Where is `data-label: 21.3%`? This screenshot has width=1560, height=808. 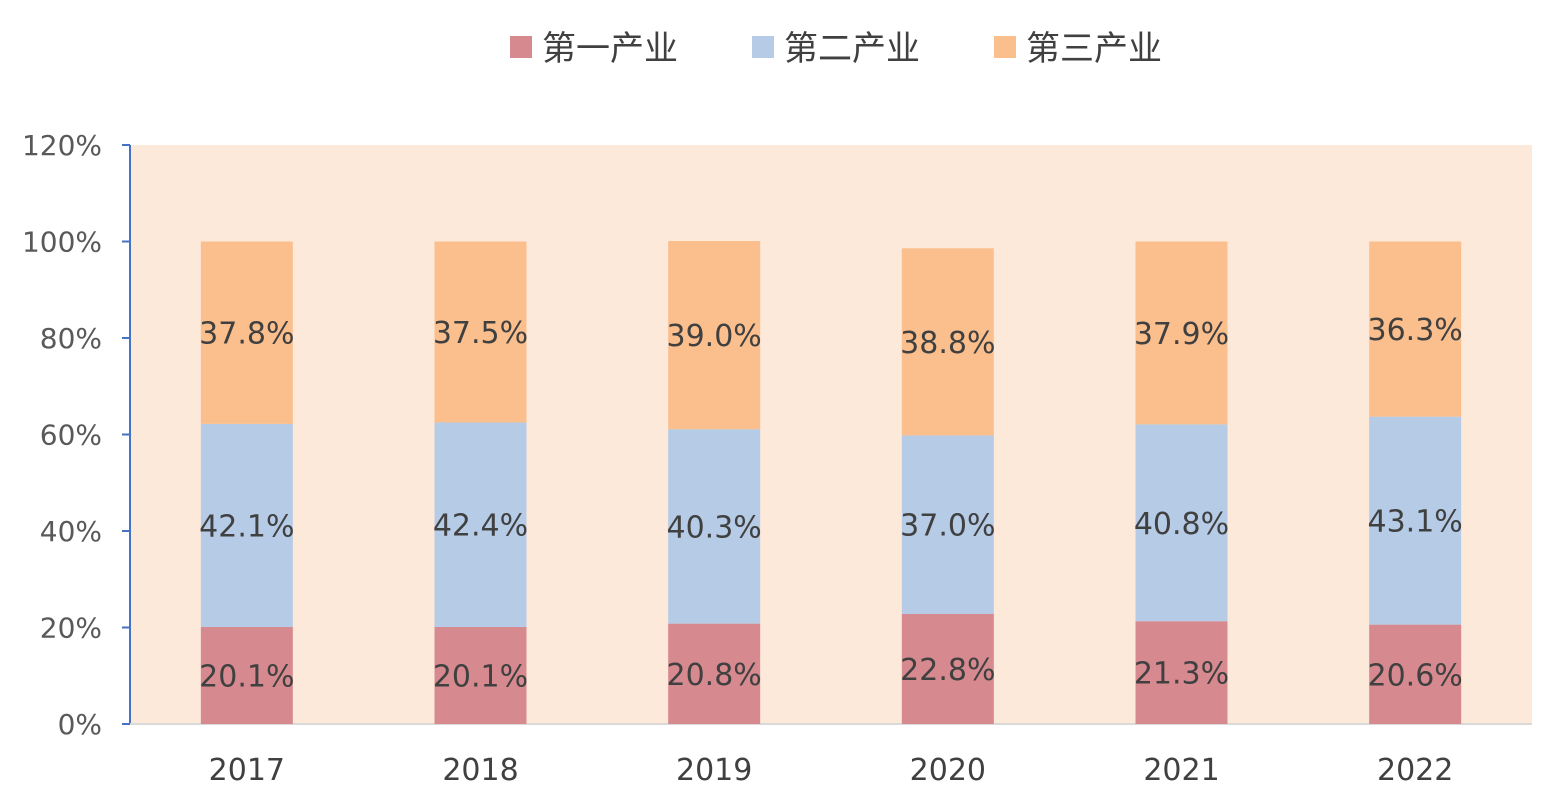
data-label: 21.3% is located at coordinates (1181, 674).